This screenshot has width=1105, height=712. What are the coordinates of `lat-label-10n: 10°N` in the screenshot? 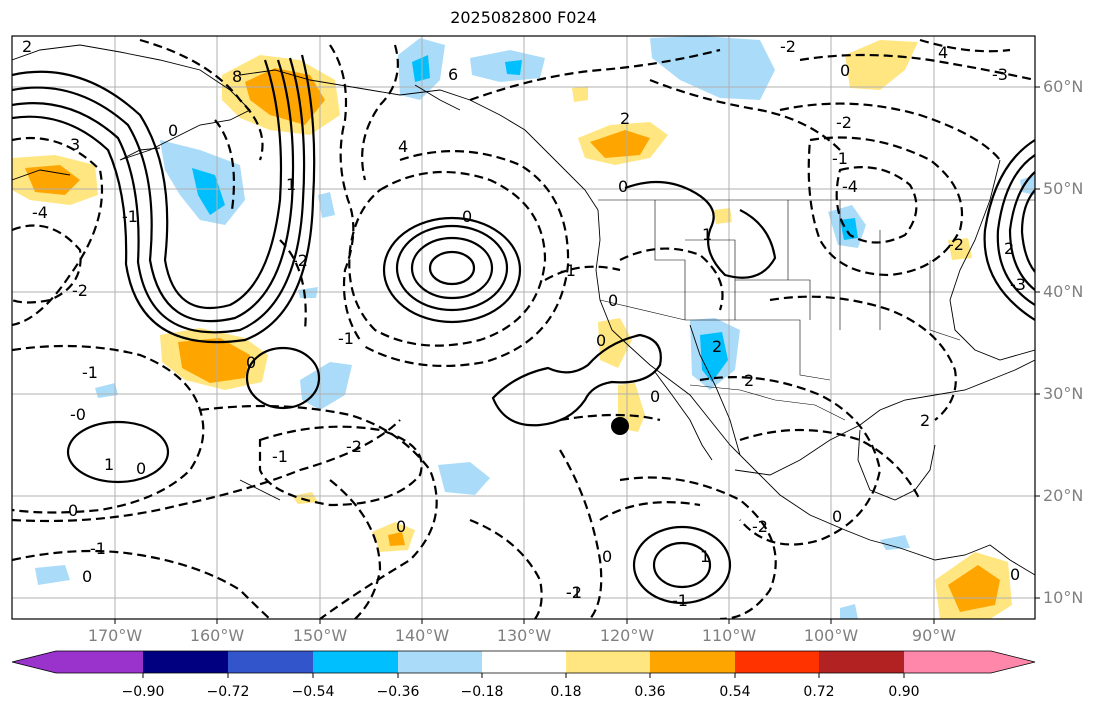 It's located at (1063, 597).